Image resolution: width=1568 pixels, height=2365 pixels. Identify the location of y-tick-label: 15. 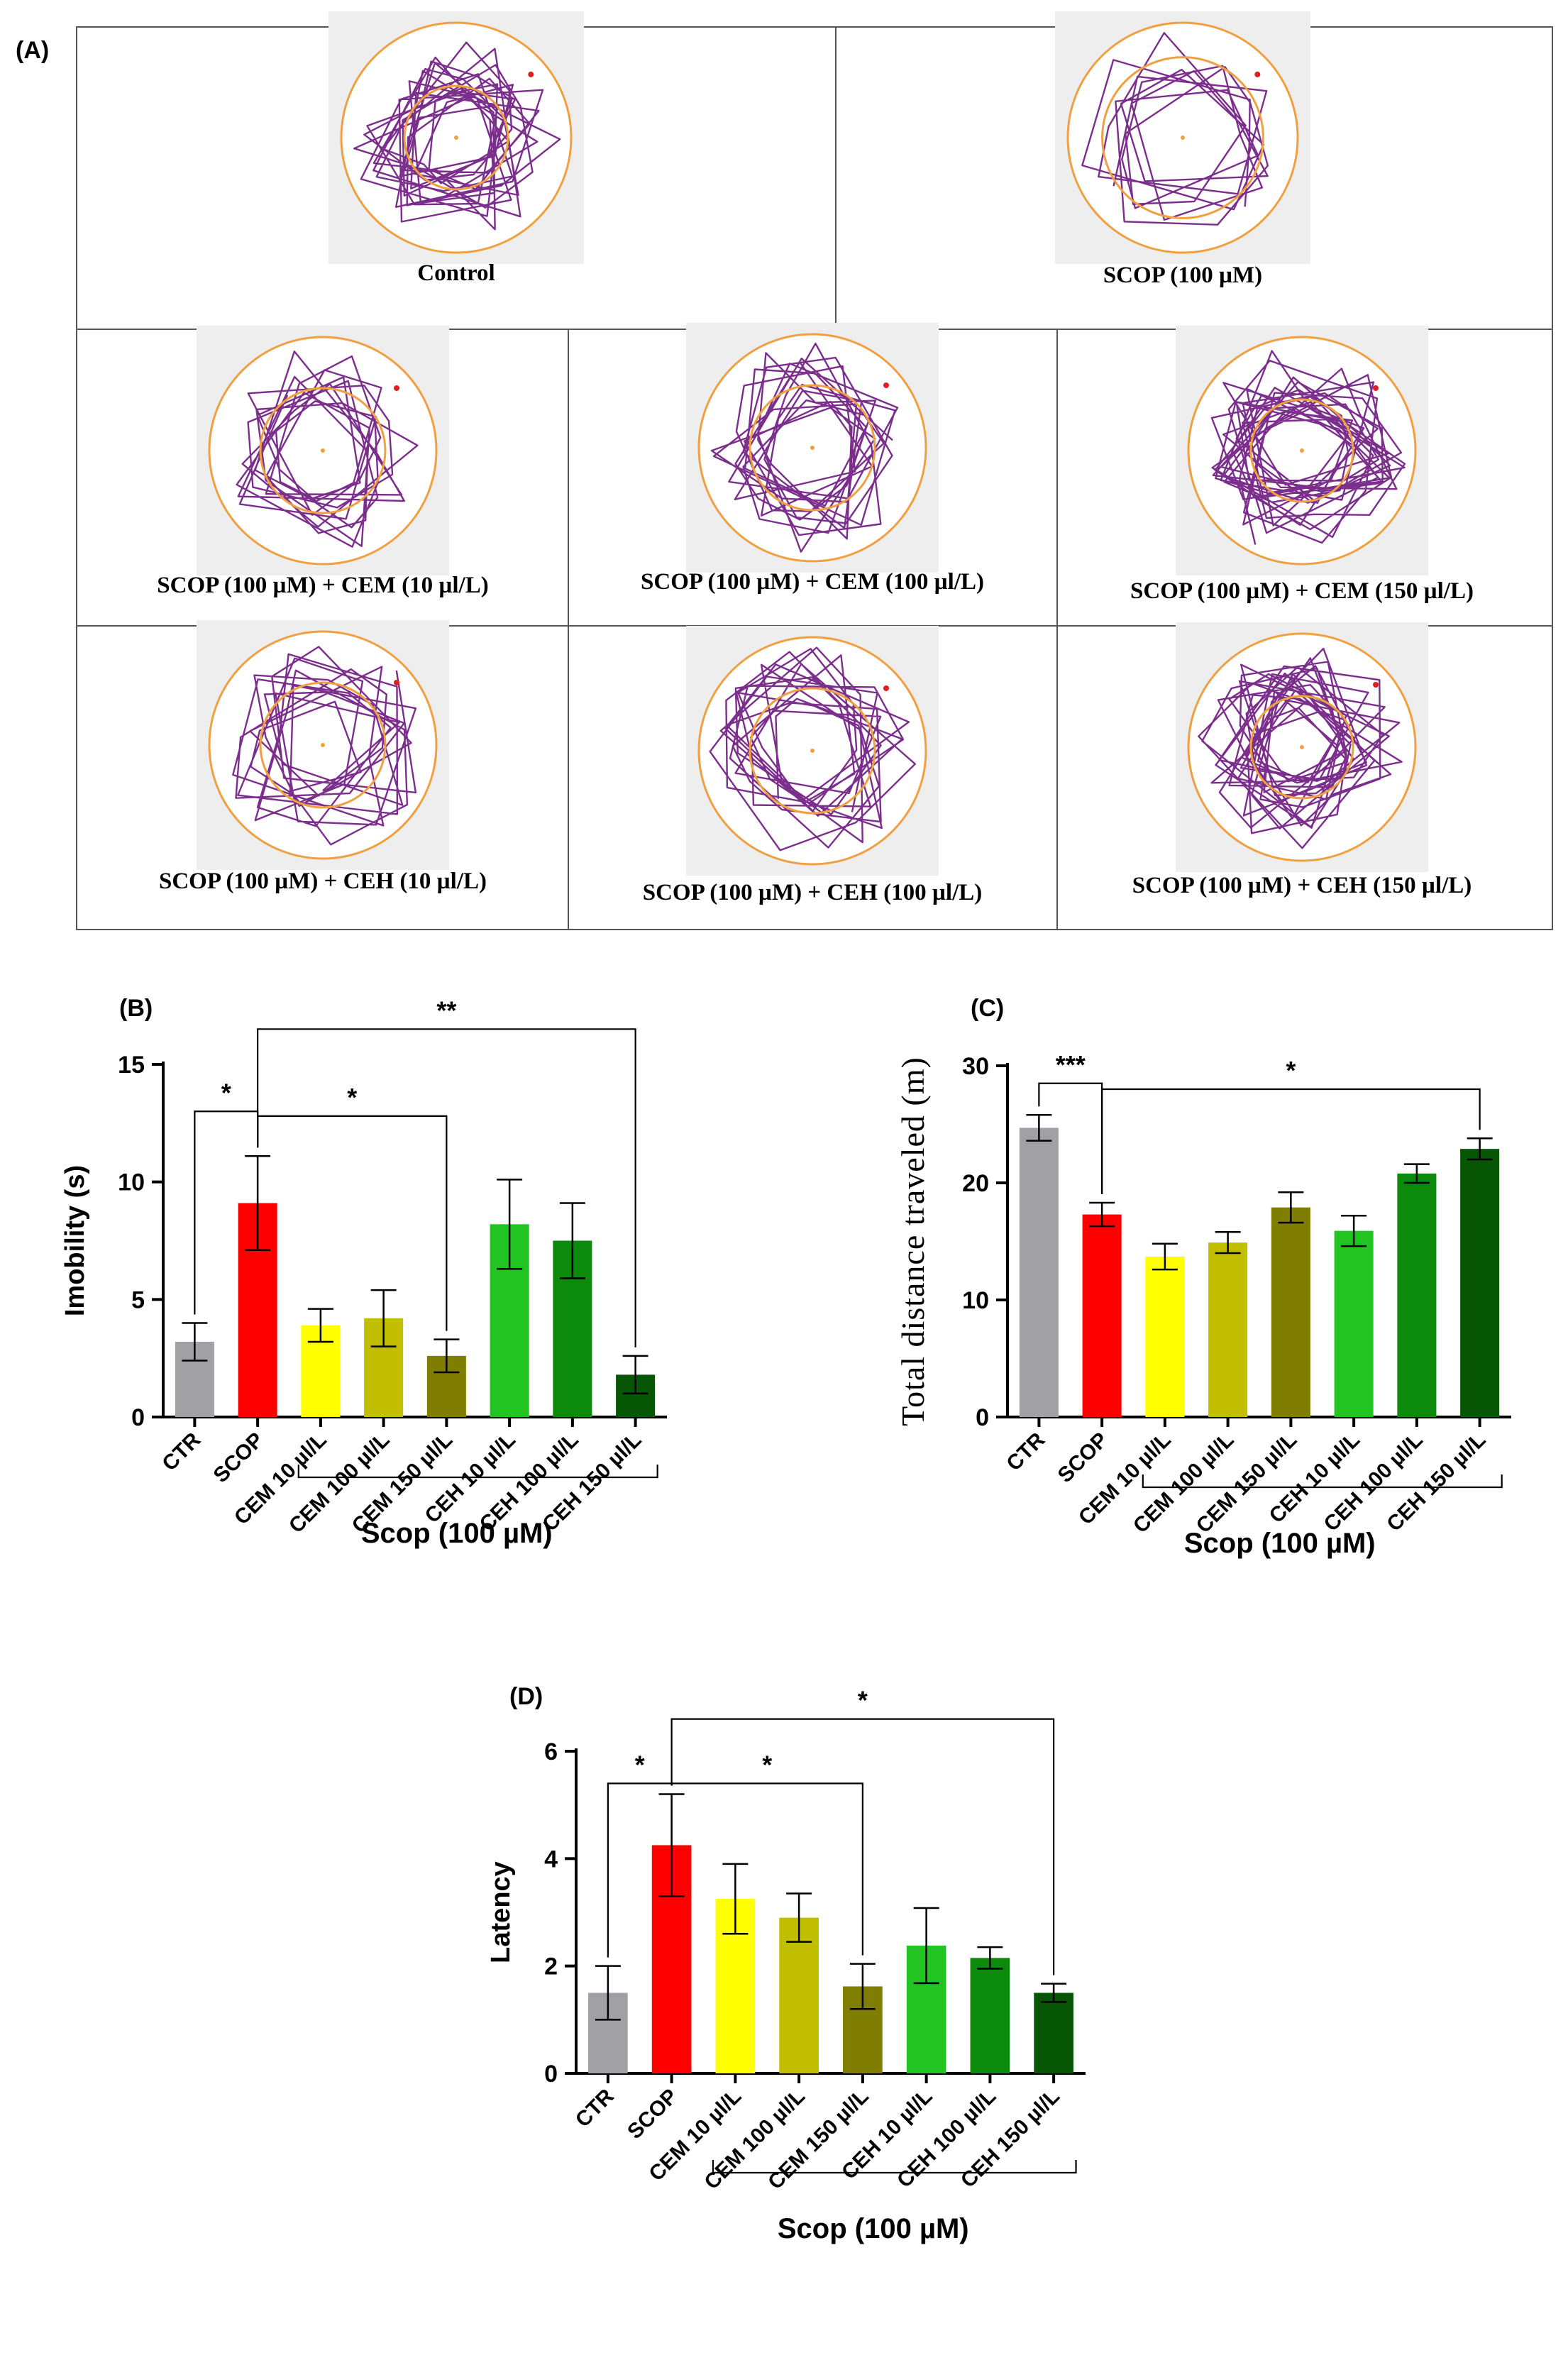
(131, 1065).